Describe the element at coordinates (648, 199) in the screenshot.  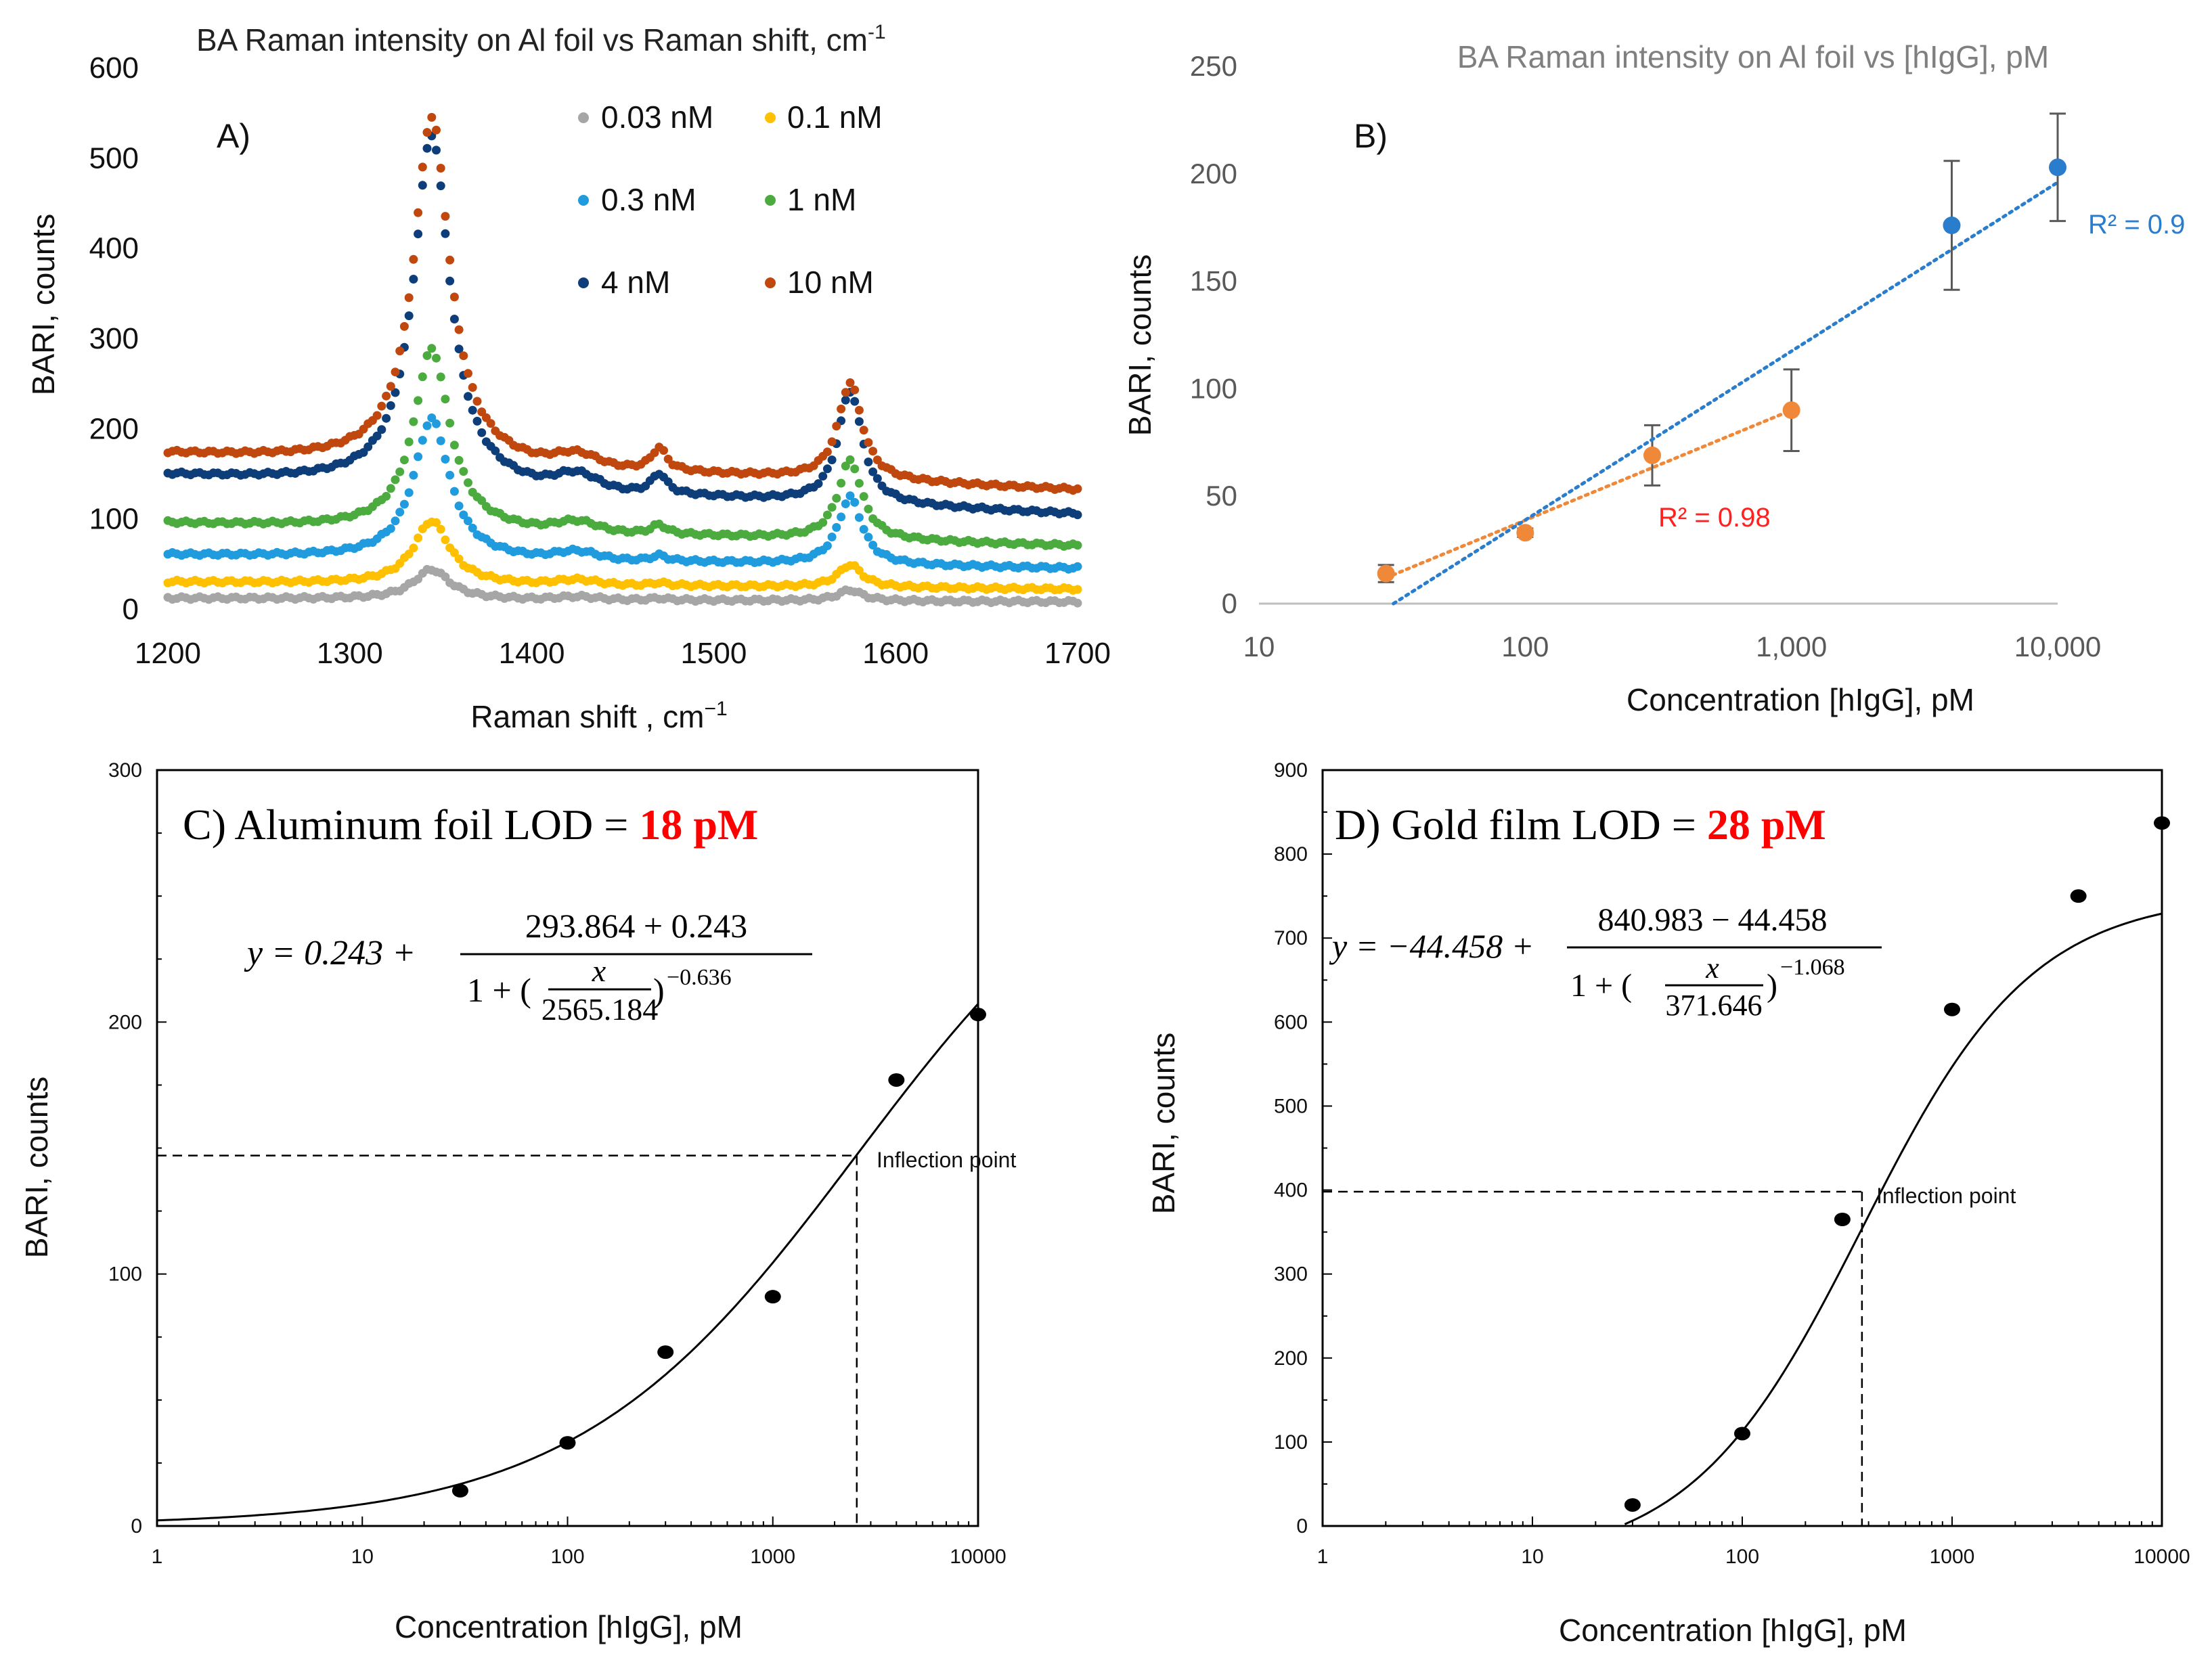
I see `legend-label-2: 0.3 nM` at that location.